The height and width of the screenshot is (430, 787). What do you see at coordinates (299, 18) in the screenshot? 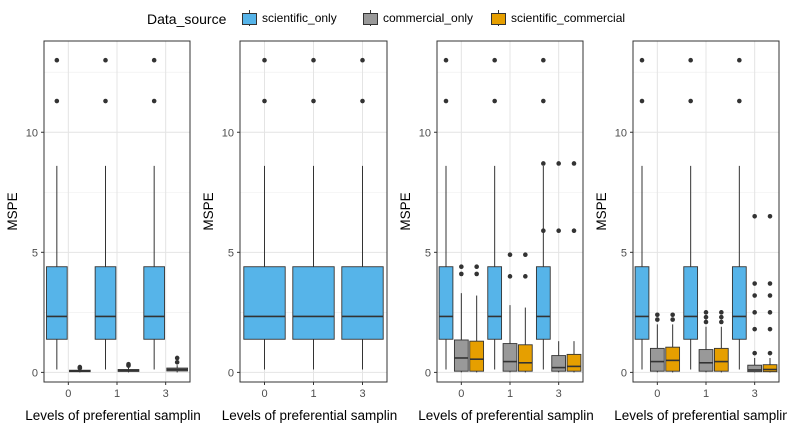
I see `legend-label: scientific_only` at bounding box center [299, 18].